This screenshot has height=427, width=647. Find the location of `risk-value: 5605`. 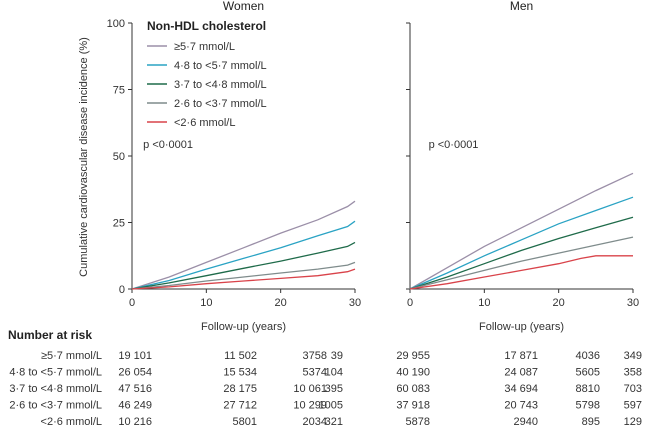

risk-value: 5605 is located at coordinates (588, 373).